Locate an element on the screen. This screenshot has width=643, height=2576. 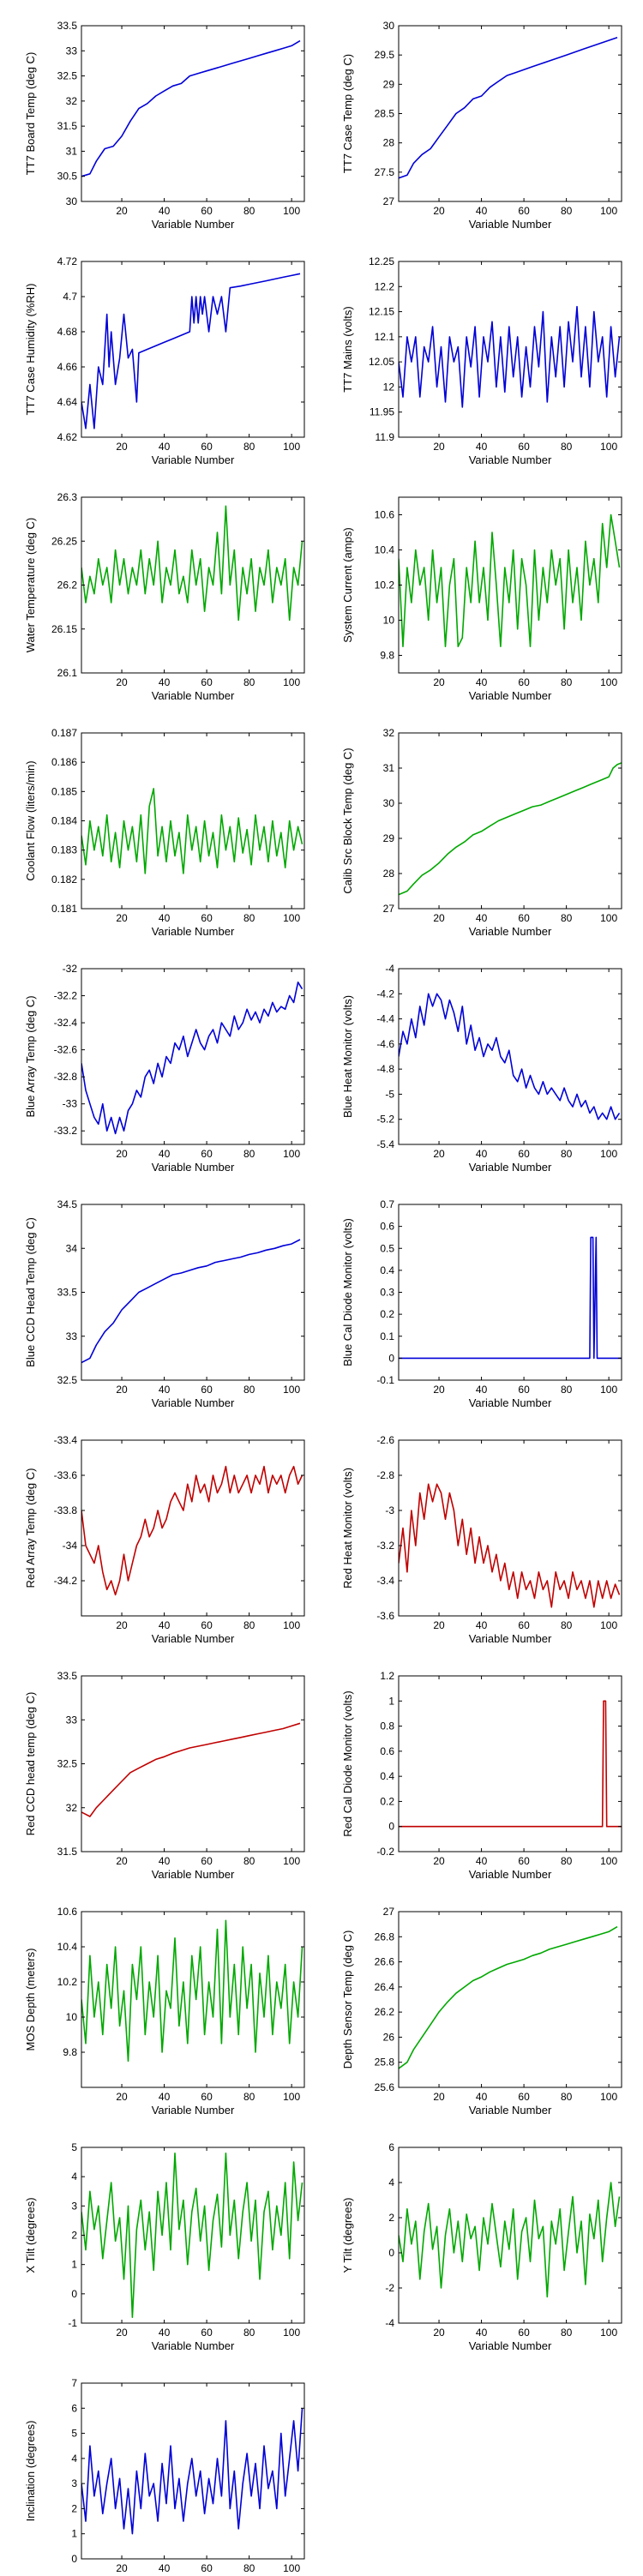
y-tick-label: 32.5 is located at coordinates (67, 76).